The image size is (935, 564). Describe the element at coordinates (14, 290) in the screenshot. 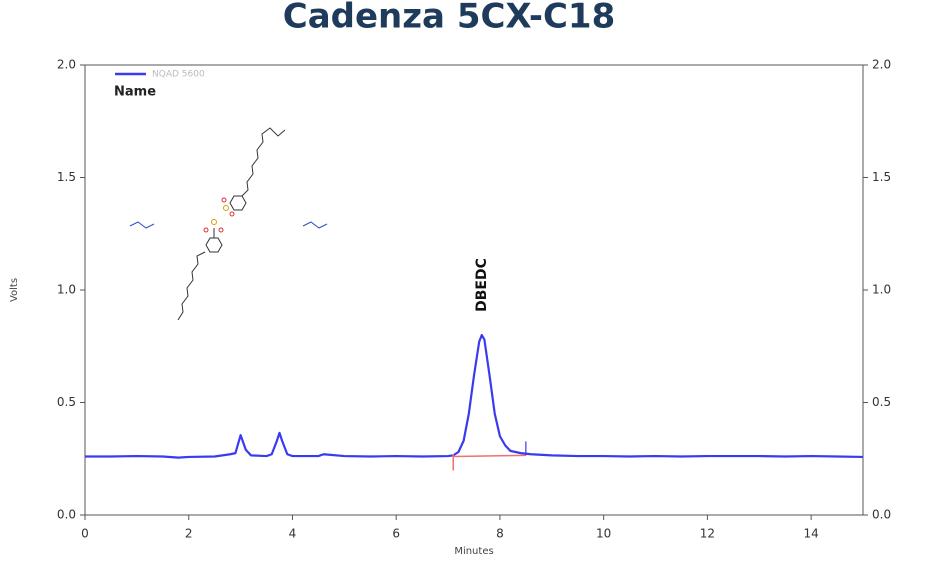

I see `y-axis-label: Volts` at that location.